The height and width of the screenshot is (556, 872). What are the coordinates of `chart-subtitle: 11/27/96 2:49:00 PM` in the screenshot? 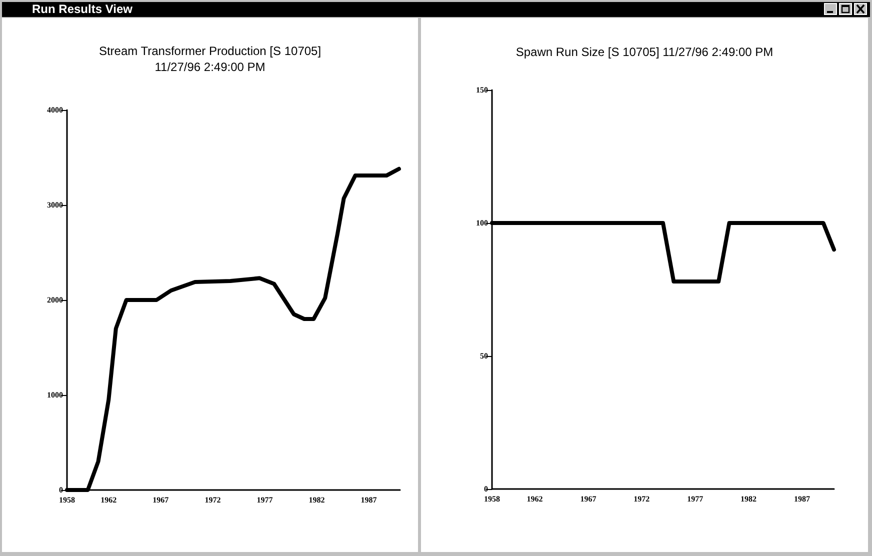 It's located at (210, 67).